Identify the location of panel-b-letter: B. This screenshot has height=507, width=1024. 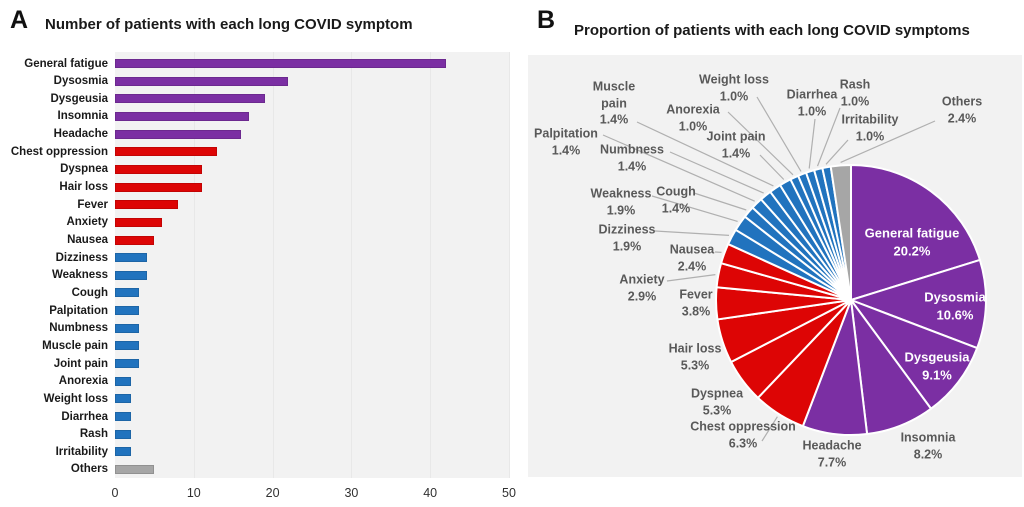
(546, 20).